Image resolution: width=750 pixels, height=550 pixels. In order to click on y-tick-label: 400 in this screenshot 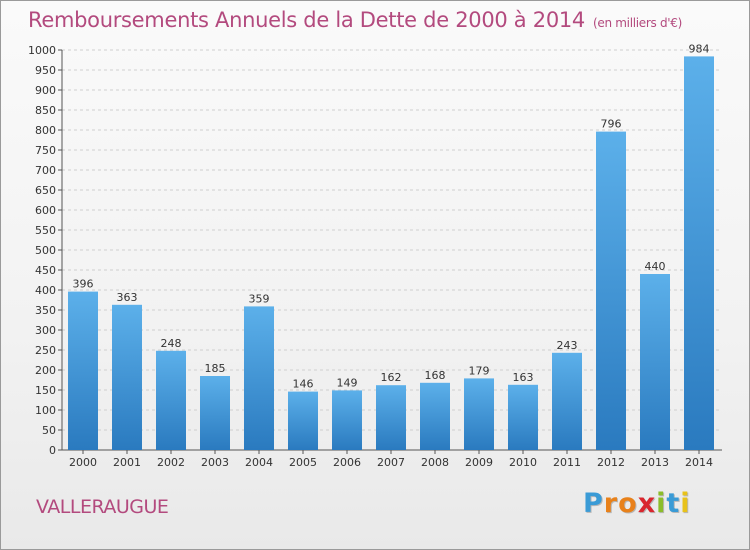, I will do `click(45, 290)`.